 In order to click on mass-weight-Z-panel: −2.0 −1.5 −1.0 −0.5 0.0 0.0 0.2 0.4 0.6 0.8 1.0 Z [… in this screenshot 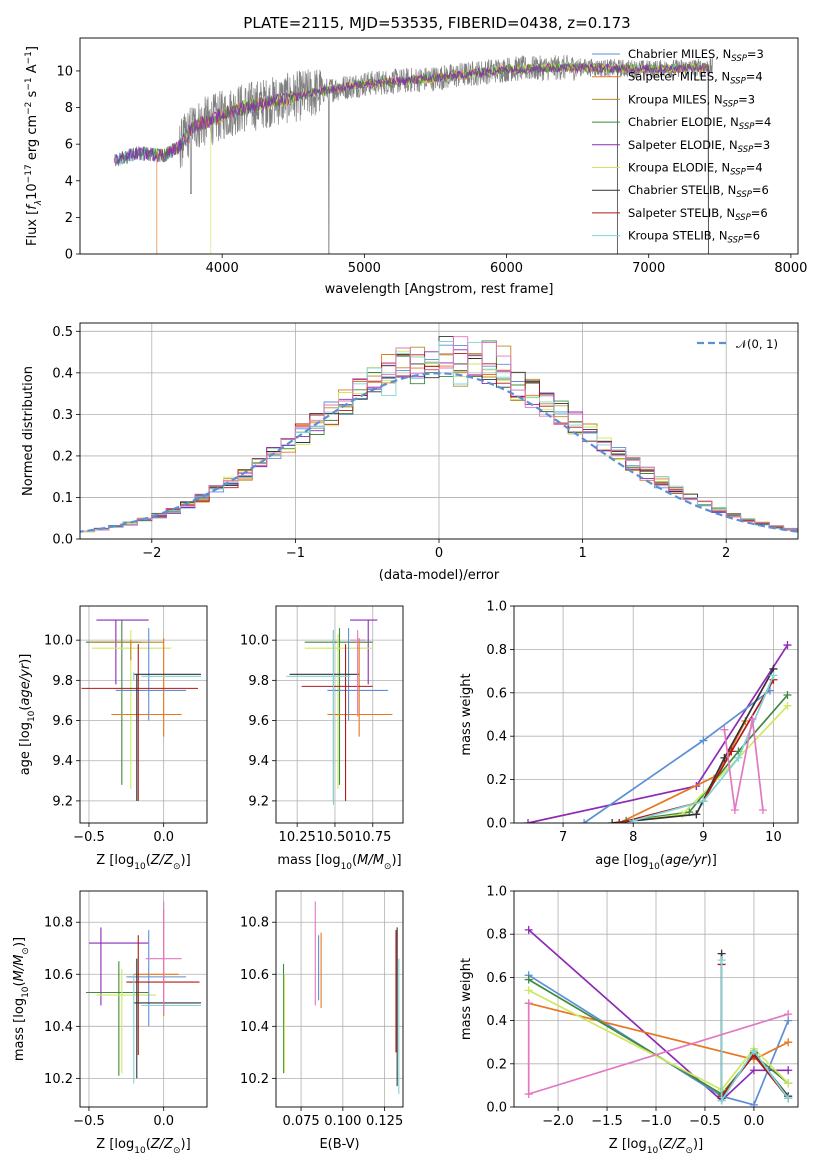, I will do `click(629, 1020)`.